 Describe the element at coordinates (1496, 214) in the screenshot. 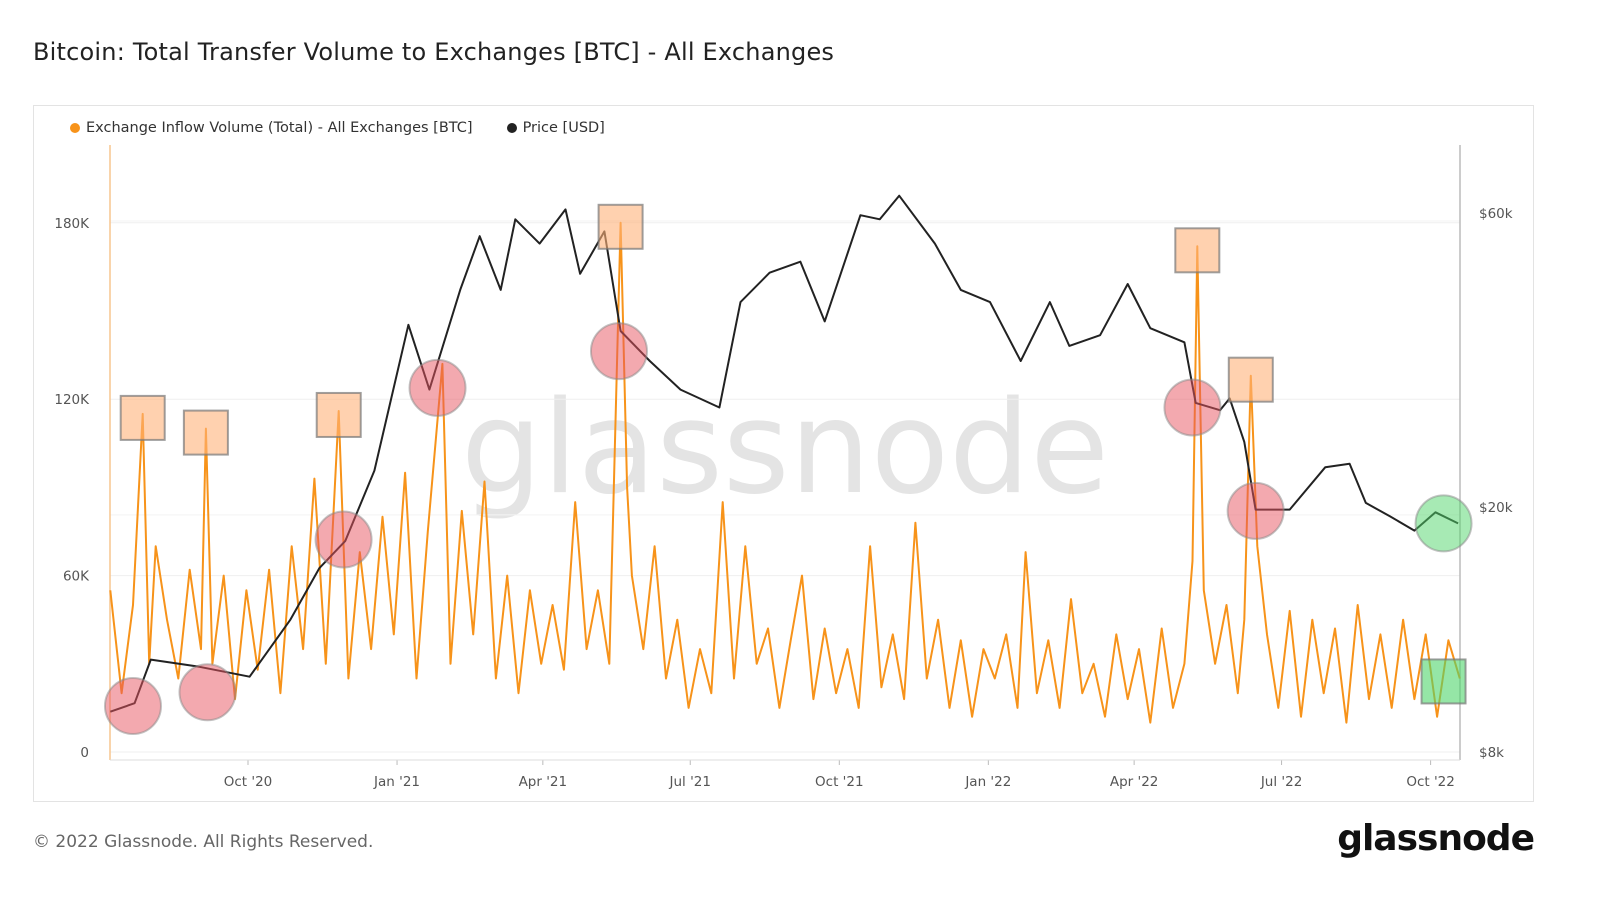

I see `y-right-tick-label: $60k` at that location.